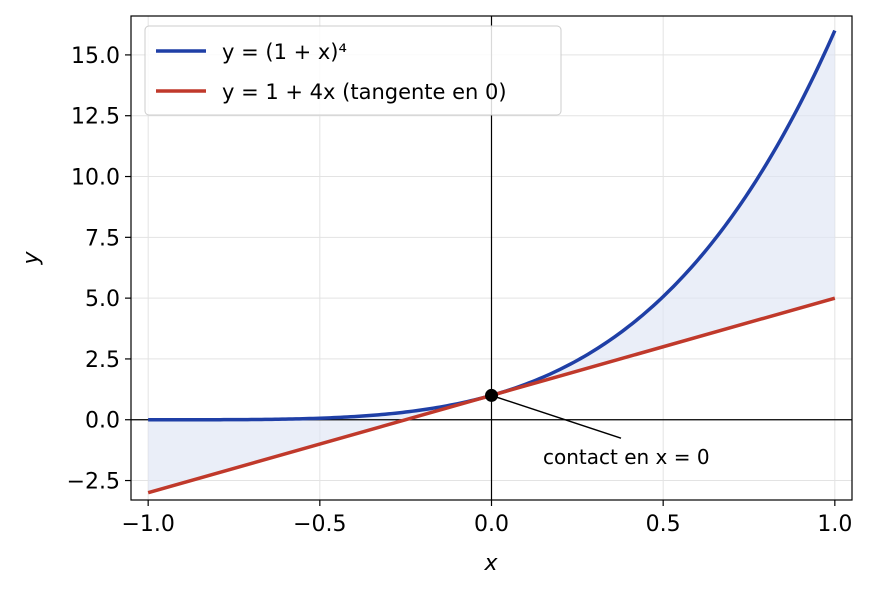 The width and height of the screenshot is (871, 597). Describe the element at coordinates (31, 258) in the screenshot. I see `y-axis-label: y` at that location.